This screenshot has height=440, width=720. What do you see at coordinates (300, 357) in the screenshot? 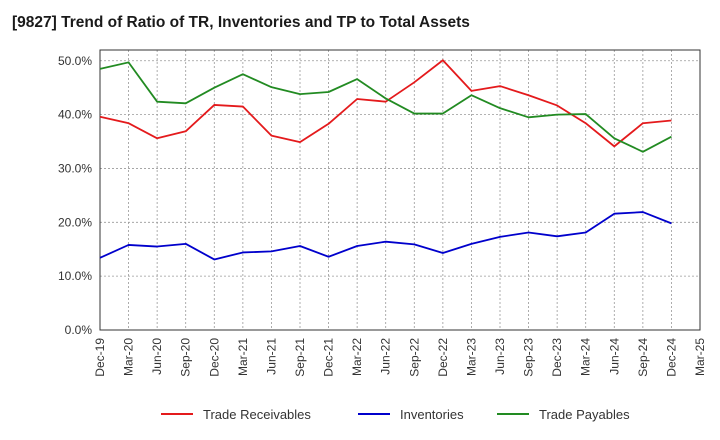
I see `x-tick-label: Sep-21` at bounding box center [300, 357].